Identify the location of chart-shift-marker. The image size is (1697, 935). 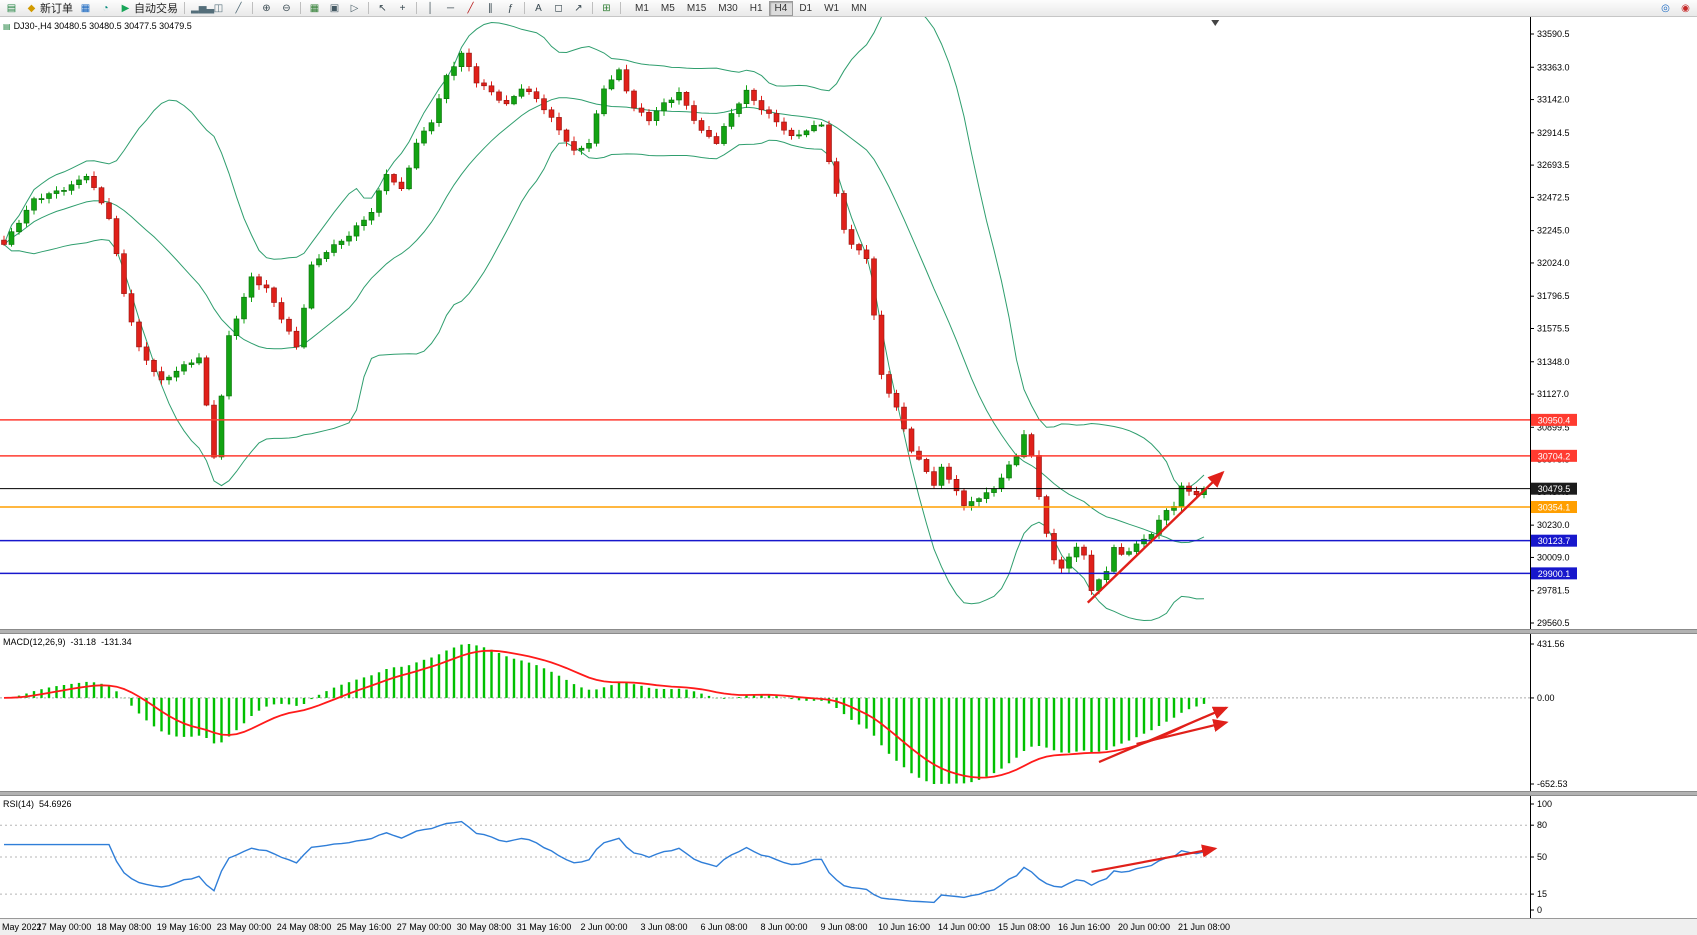
(1215, 23).